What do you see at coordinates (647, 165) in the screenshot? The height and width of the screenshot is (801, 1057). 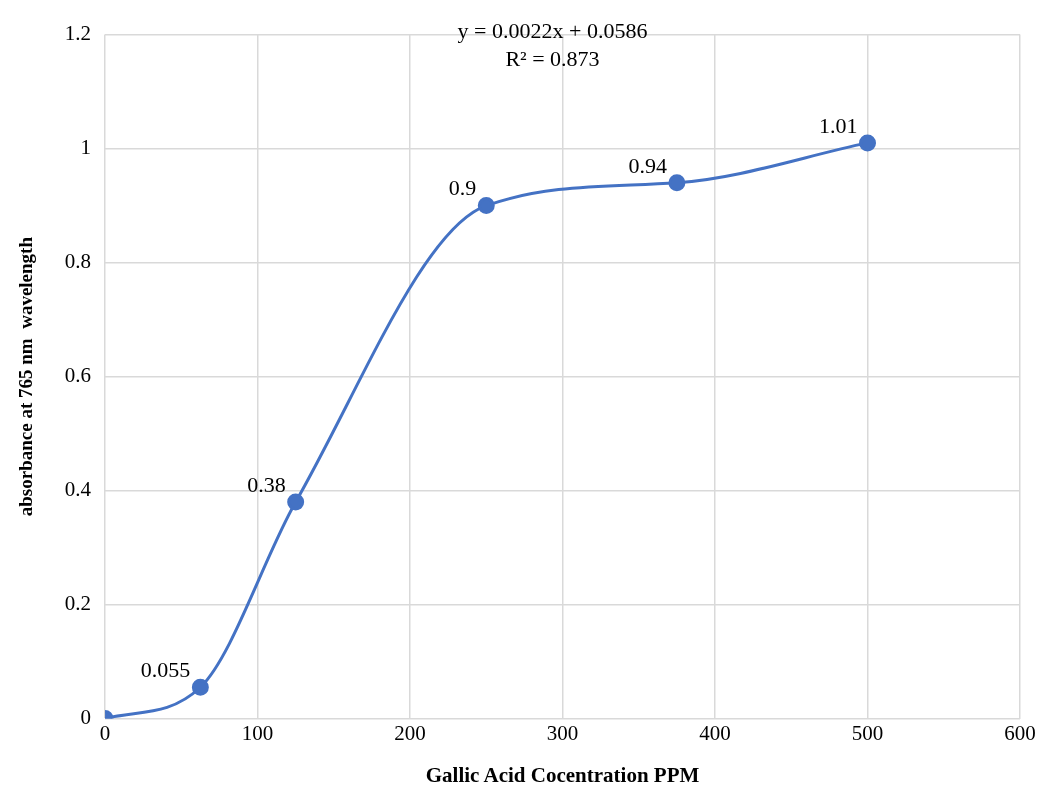 I see `data-label: 0.94` at bounding box center [647, 165].